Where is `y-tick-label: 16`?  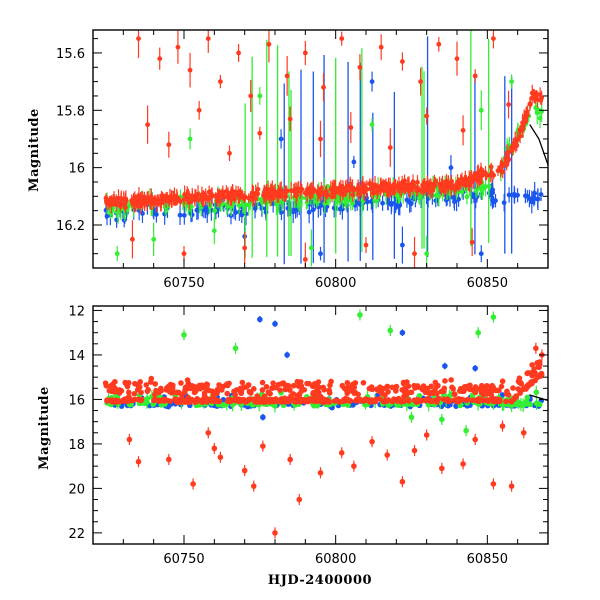 y-tick-label: 16 is located at coordinates (76, 169).